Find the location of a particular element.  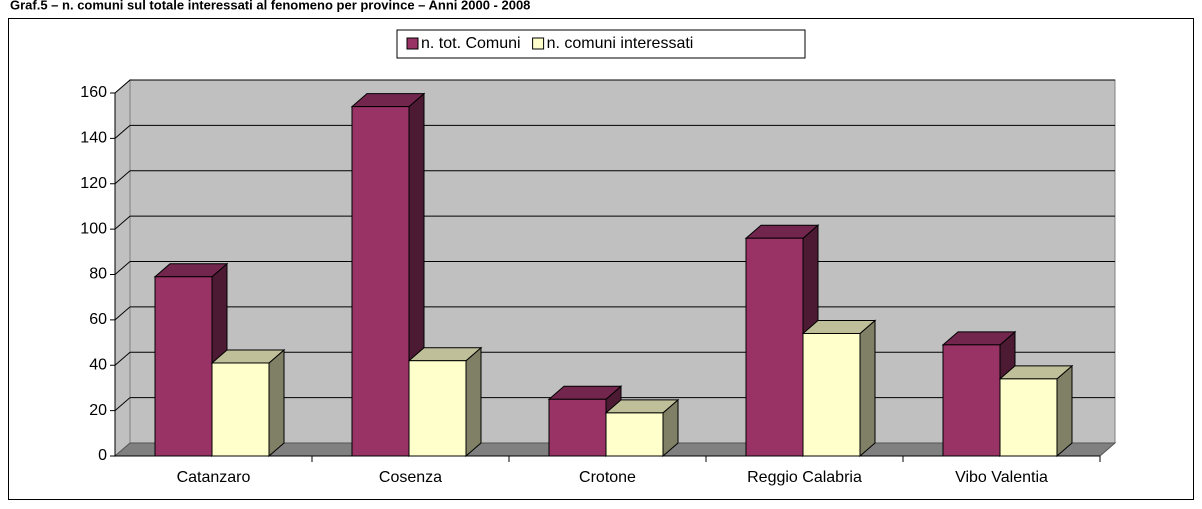

y-tick-label: 100 is located at coordinates (93, 228).